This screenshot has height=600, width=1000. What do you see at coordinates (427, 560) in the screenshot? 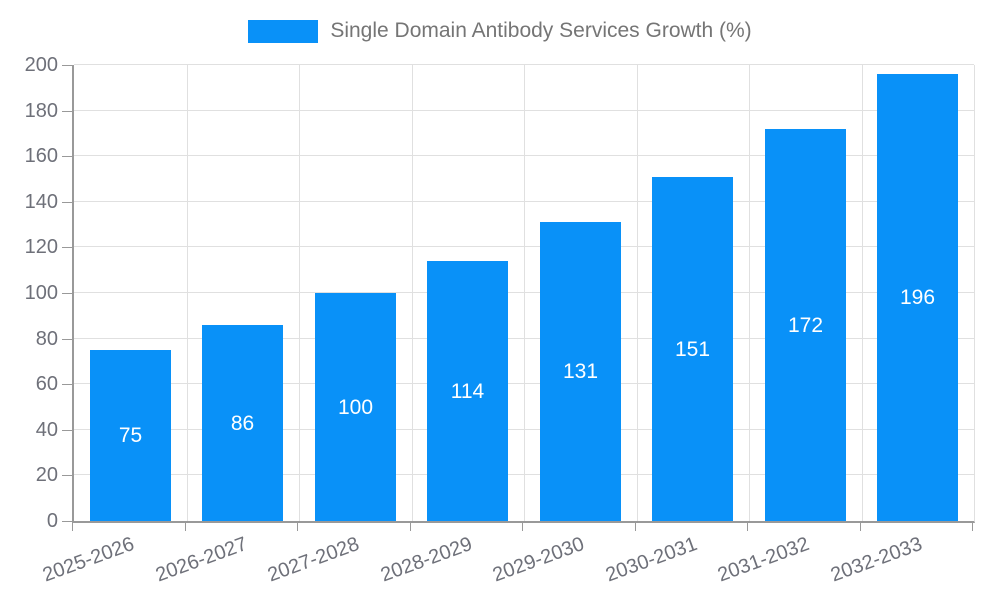
I see `x-tick-label: 2028-2029` at bounding box center [427, 560].